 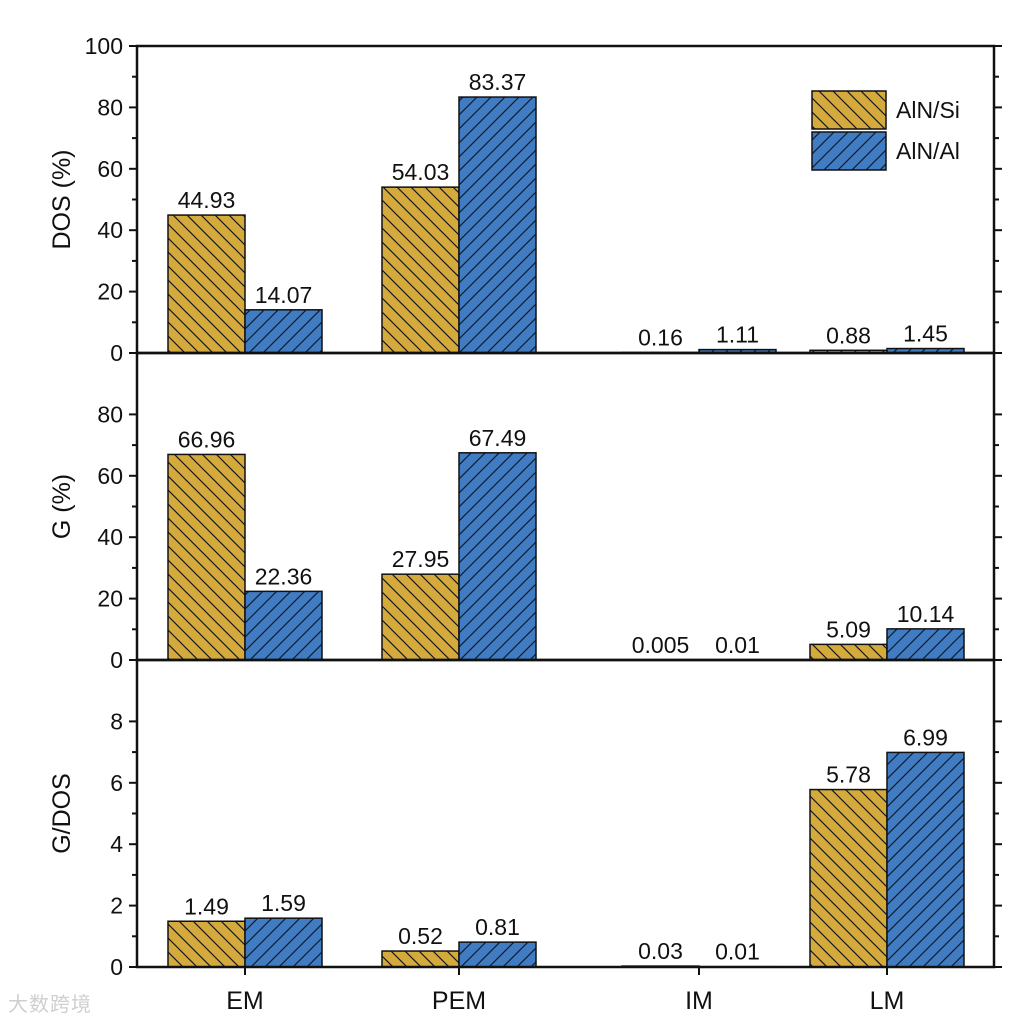 I want to click on bar-gdos-aln-si-pem, so click(x=420, y=959).